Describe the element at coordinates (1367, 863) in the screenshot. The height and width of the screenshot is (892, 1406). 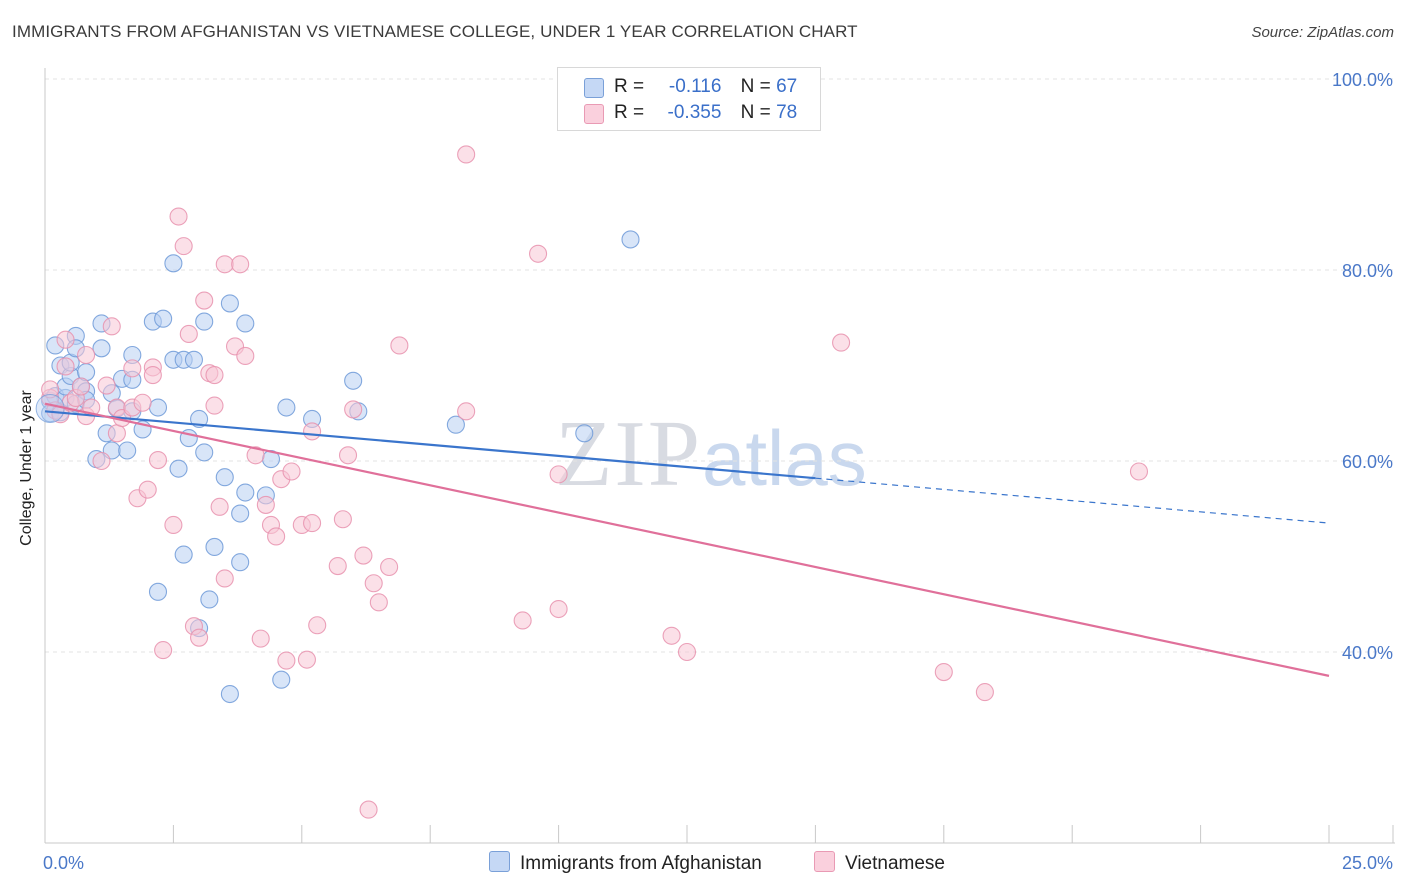
I see `x-tick-label-max: 25.0%` at that location.